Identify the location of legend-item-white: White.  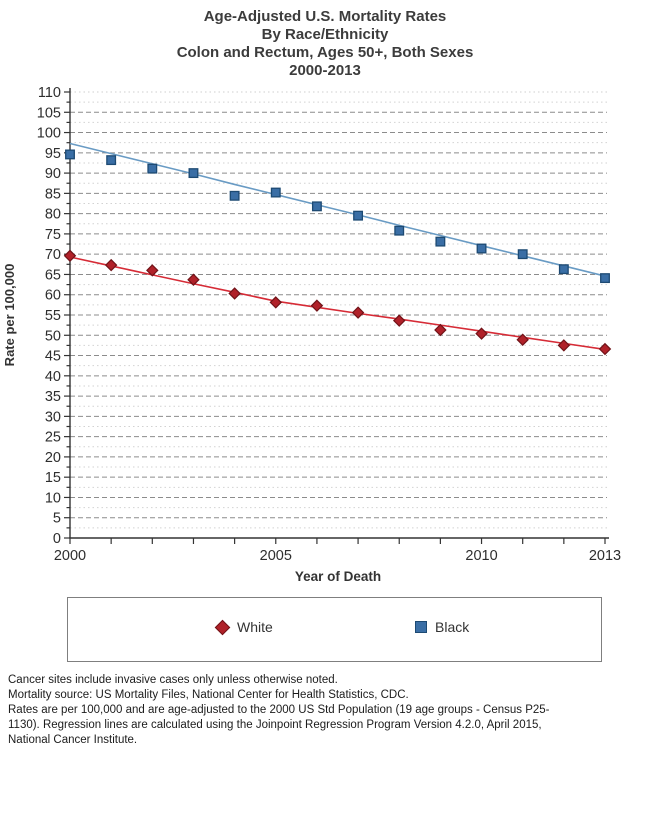
(243, 627).